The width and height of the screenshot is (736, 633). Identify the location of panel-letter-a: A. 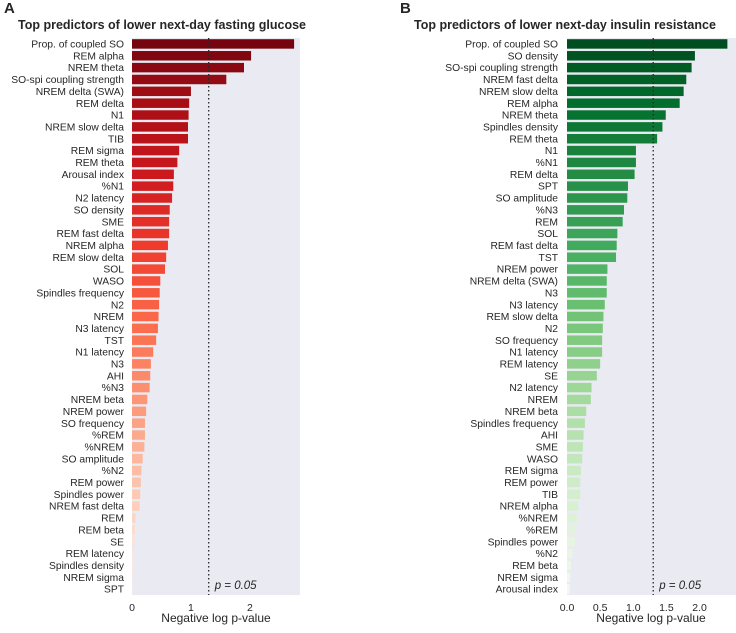
(9, 8).